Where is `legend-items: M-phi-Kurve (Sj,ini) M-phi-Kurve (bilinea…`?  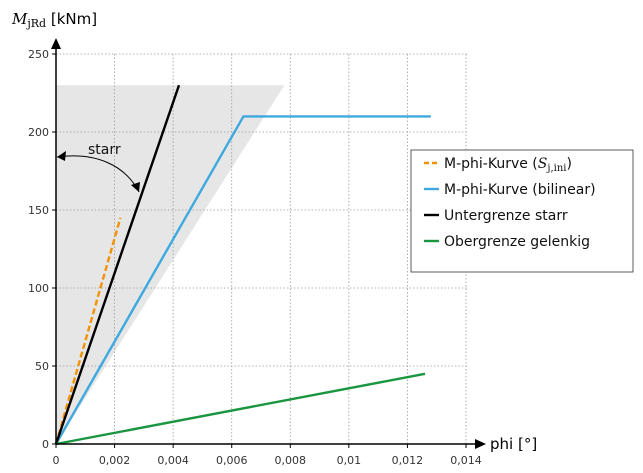
legend-items: M-phi-Kurve (Sj,ini) M-phi-Kurve (bilinea… is located at coordinates (510, 203).